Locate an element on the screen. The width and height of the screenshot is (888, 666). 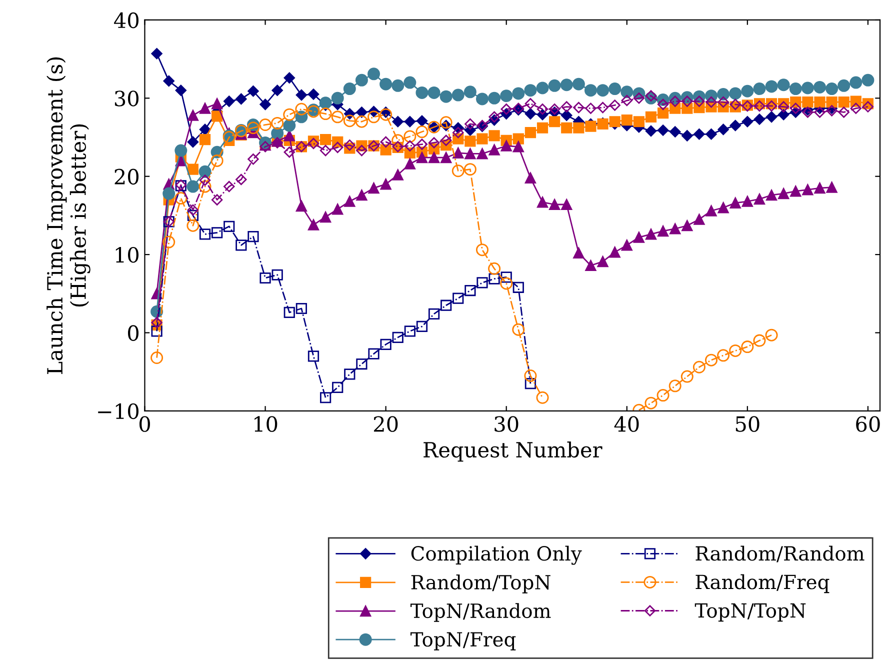
y-axis-title: Launch Time Improvement (s) (Higher is better) is located at coordinates (68, 215).